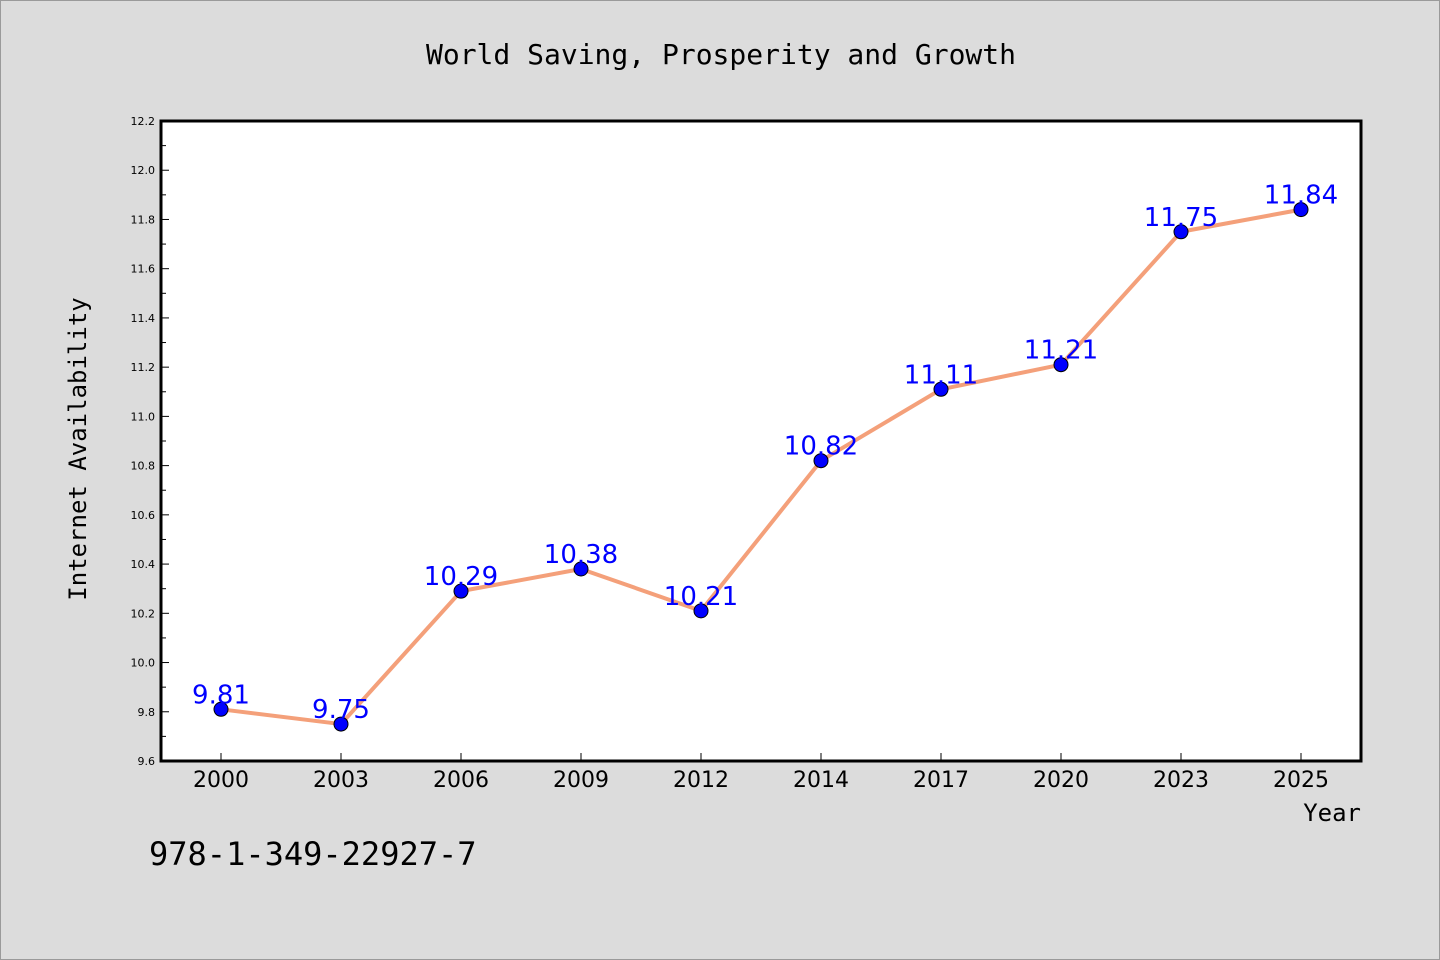  I want to click on data-label: 10.29, so click(461, 577).